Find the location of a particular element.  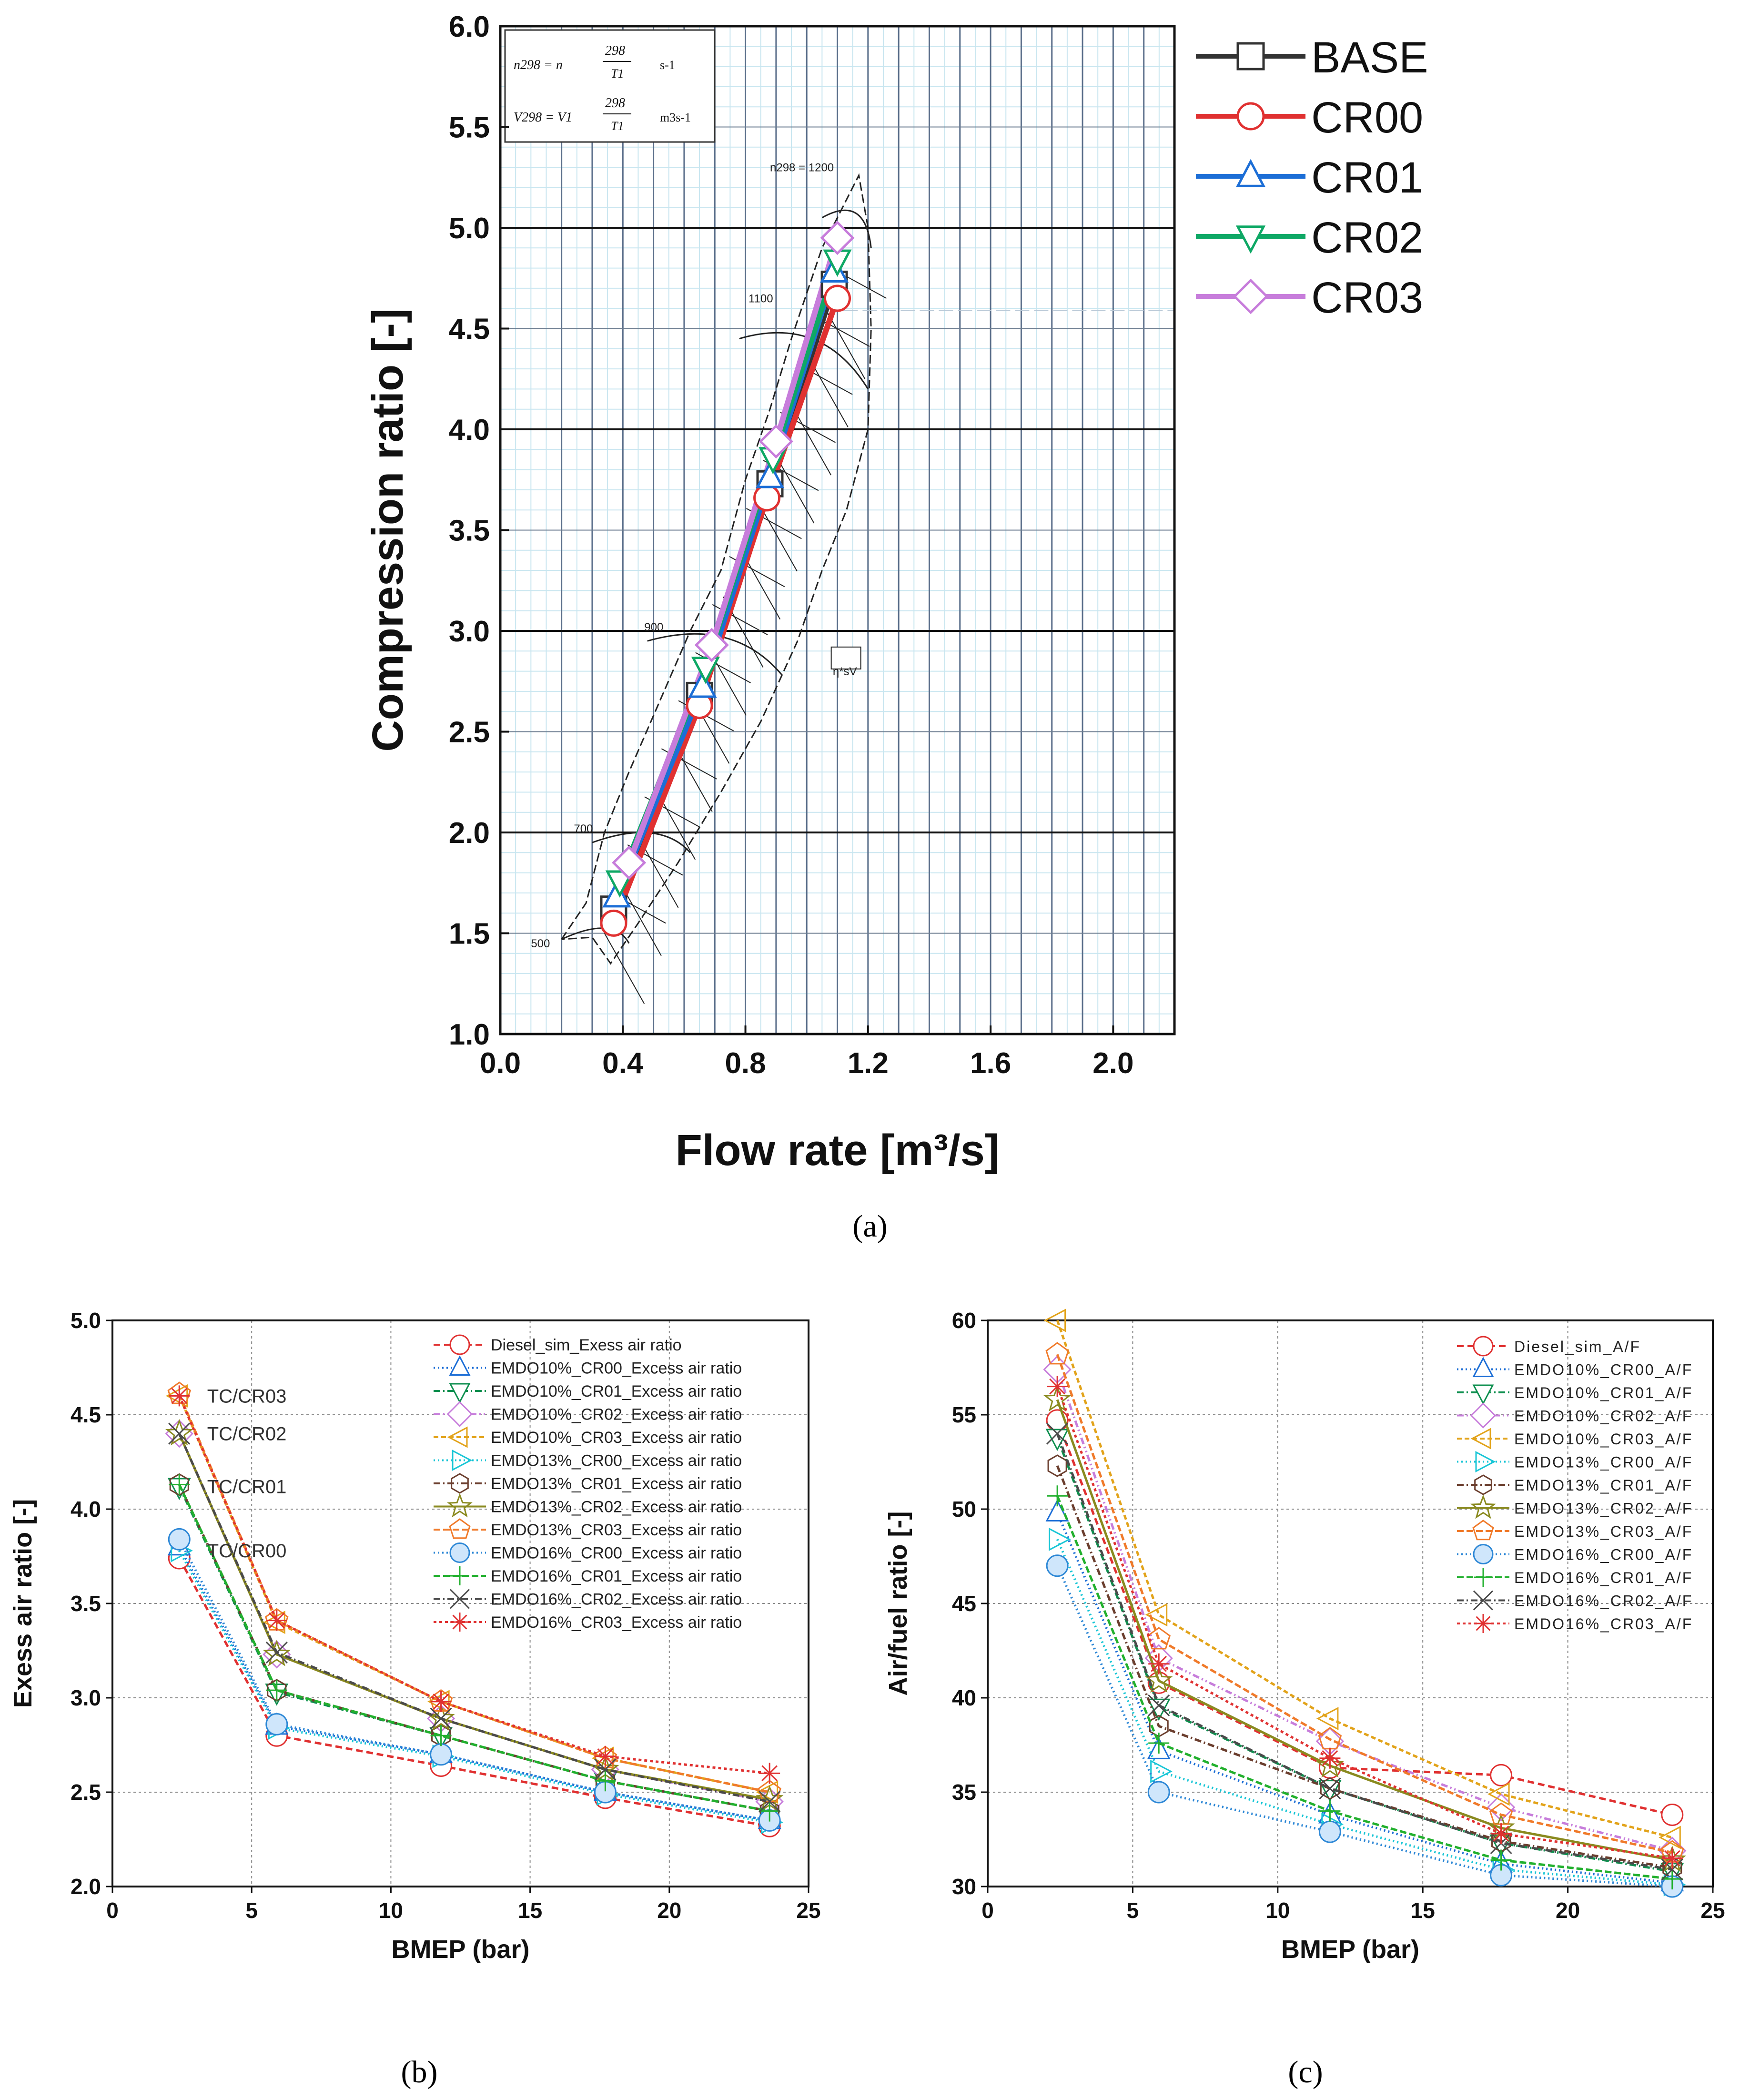

legend-label: EMDO16%_CR02_A/F is located at coordinates (1603, 1602).